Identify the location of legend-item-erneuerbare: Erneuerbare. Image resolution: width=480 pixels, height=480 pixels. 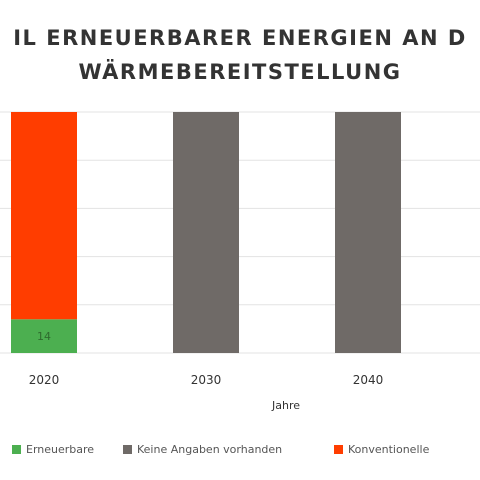
(53, 449).